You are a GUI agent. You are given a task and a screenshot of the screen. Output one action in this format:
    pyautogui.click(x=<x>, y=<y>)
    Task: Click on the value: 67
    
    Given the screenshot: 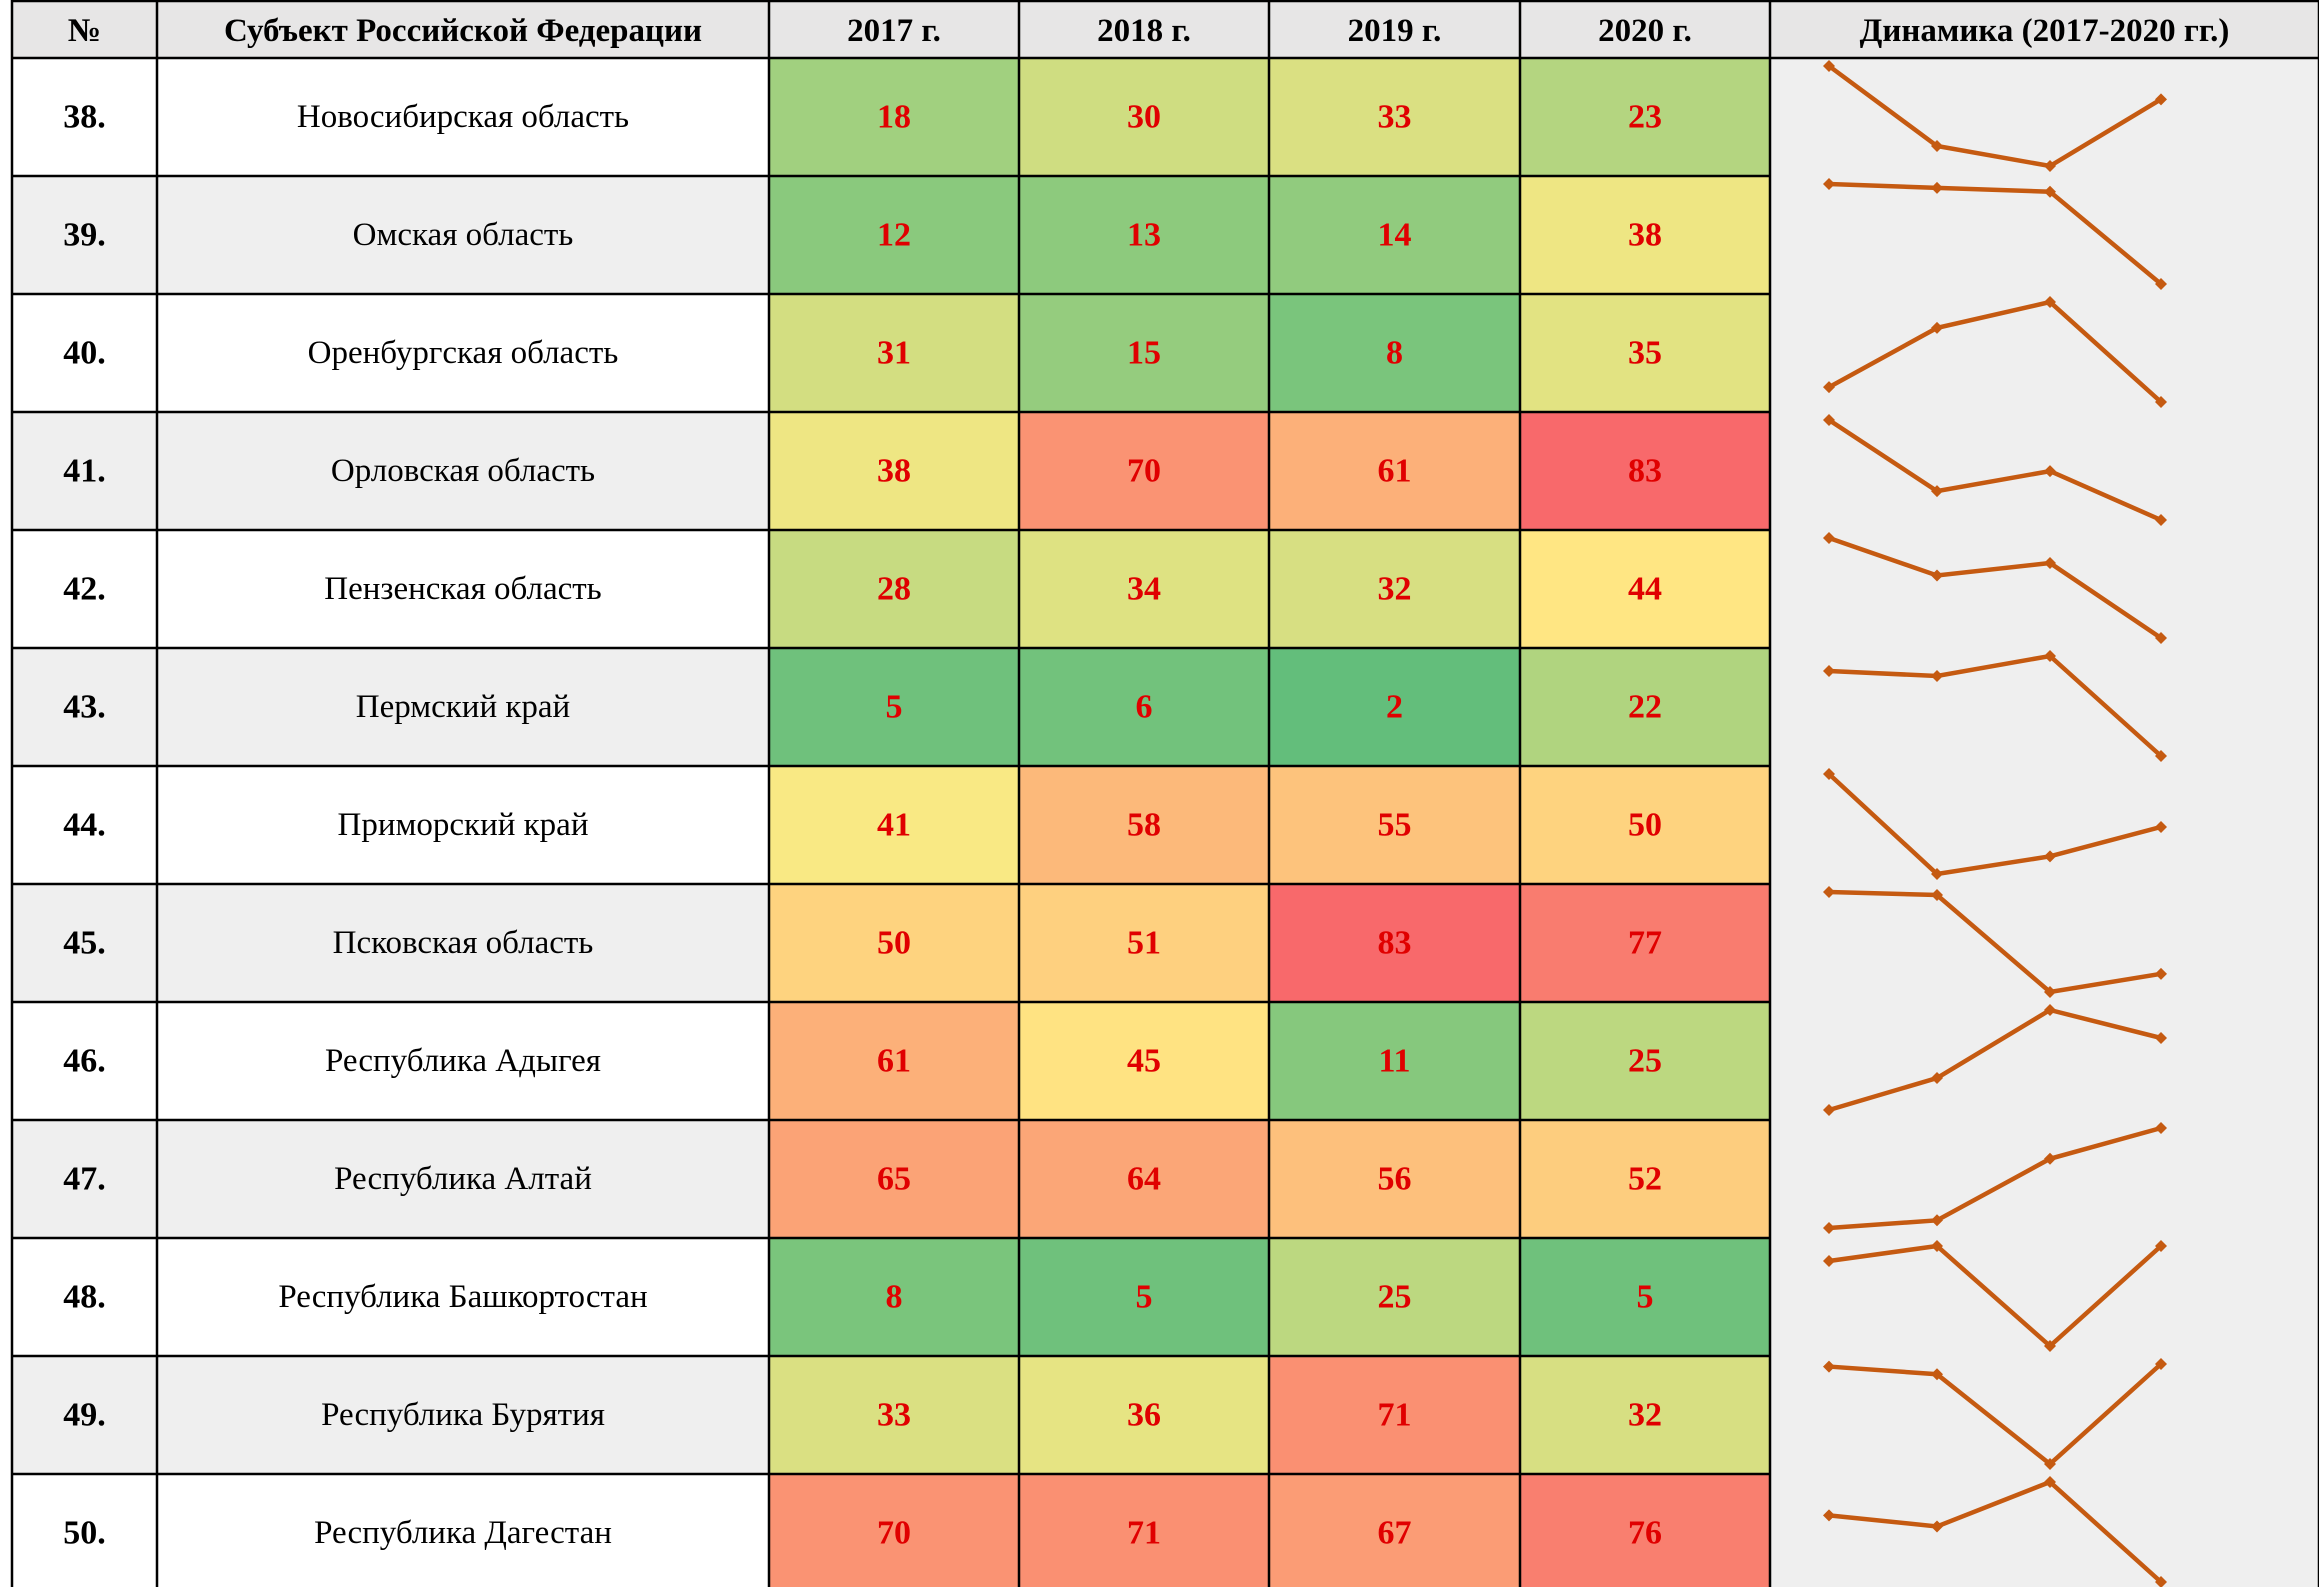 What is the action you would take?
    pyautogui.click(x=1395, y=1533)
    